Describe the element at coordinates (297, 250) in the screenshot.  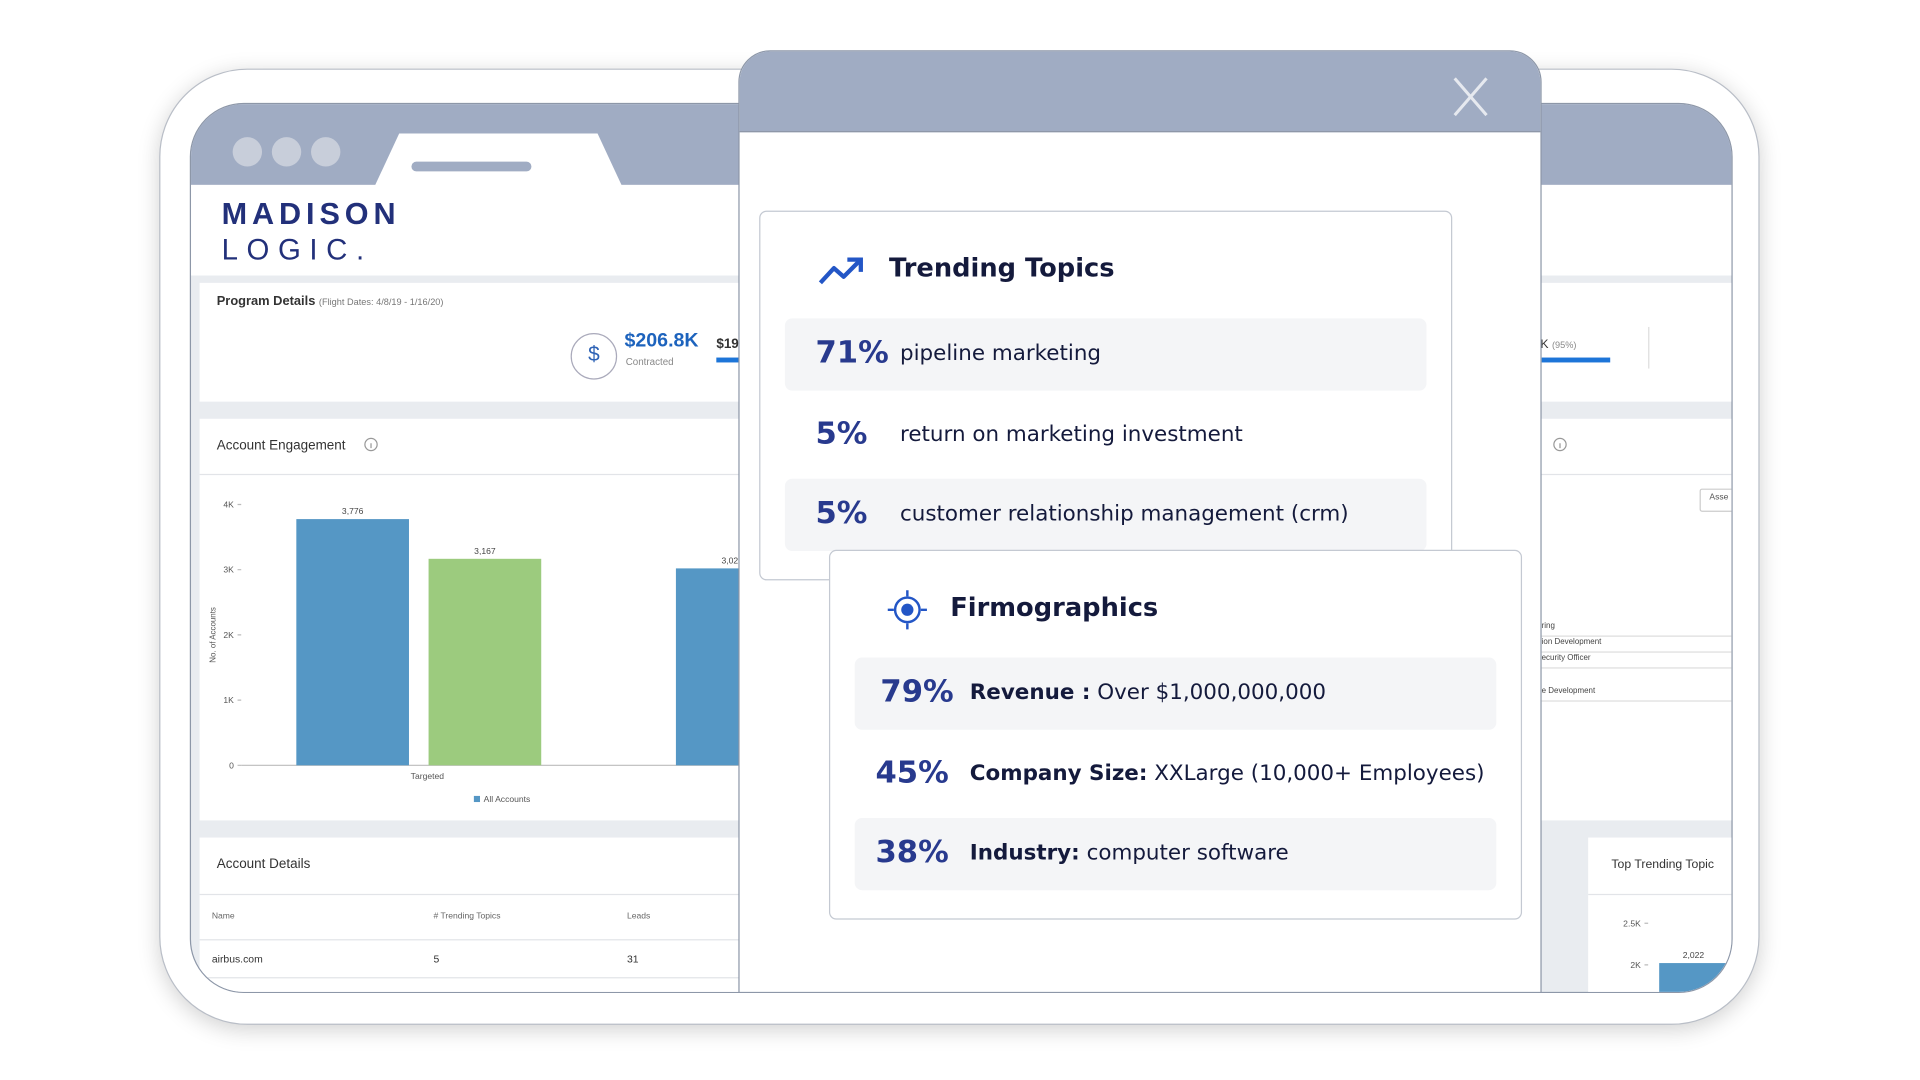
I see `logo-line2: LOGIC.` at that location.